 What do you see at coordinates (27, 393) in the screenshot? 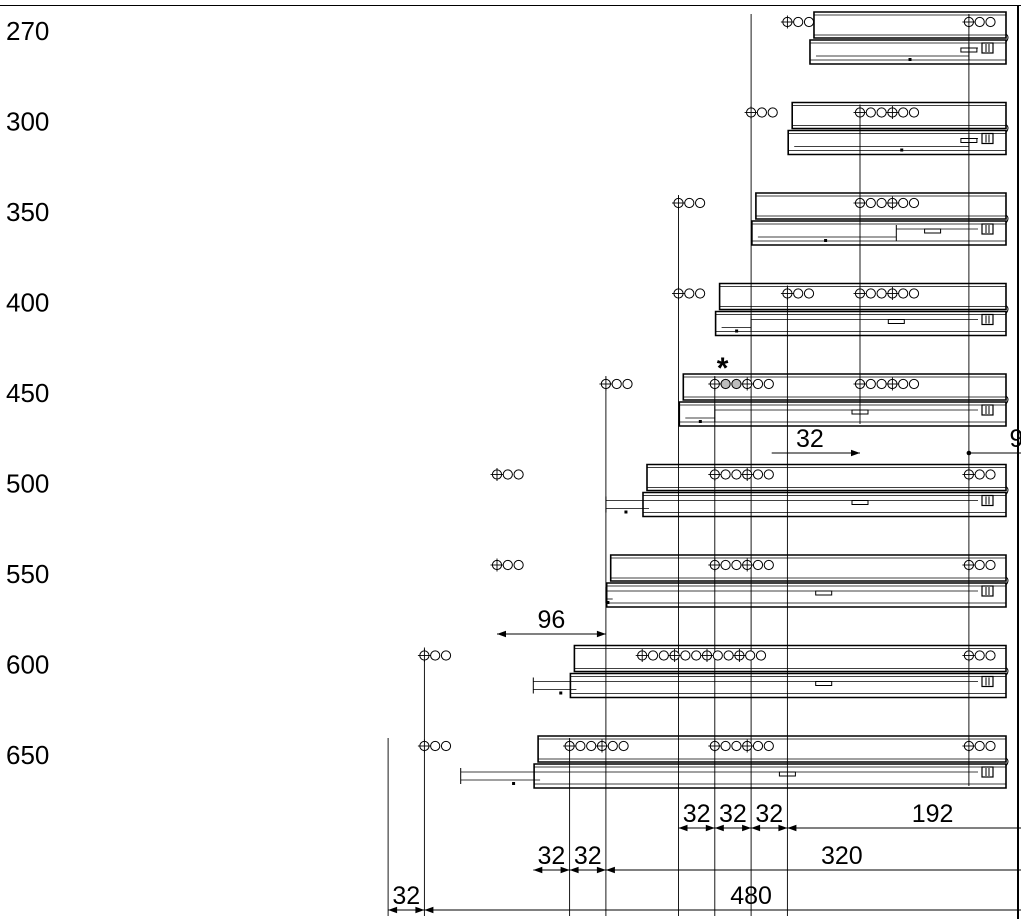
I see `length-label-450: 450` at bounding box center [27, 393].